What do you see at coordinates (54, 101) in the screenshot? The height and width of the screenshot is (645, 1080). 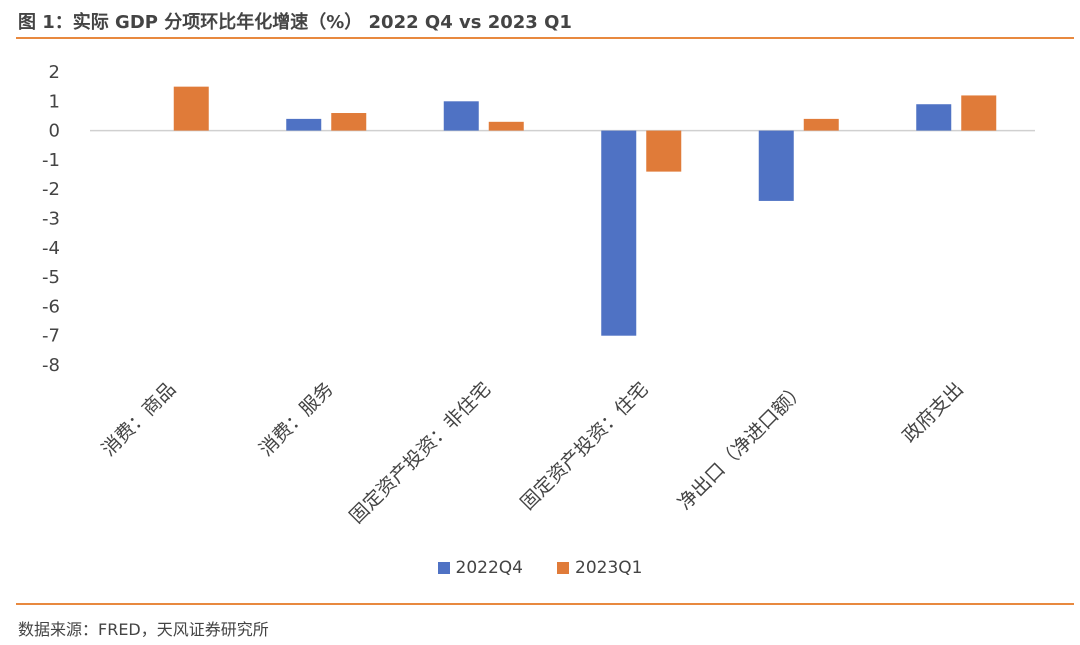 I see `y-tick-label: 1` at bounding box center [54, 101].